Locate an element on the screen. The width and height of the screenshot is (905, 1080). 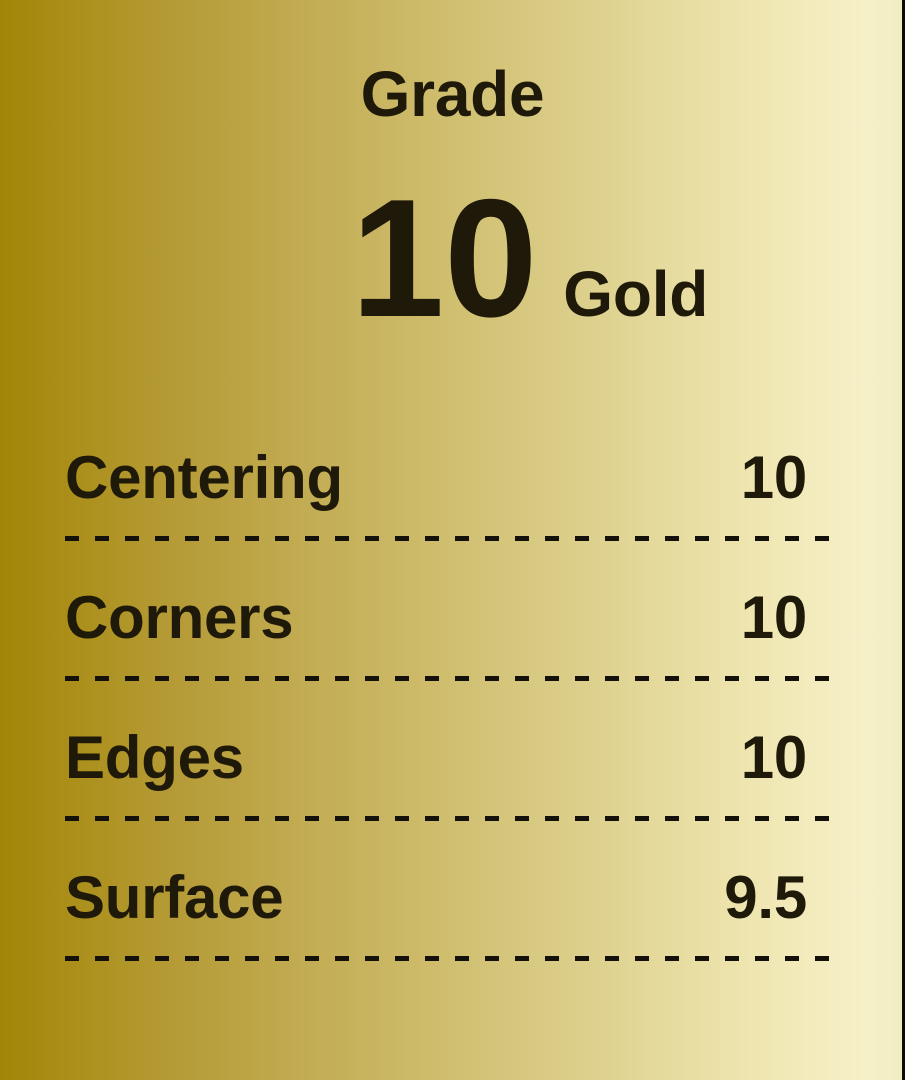
grade-number: 10 is located at coordinates (444, 258).